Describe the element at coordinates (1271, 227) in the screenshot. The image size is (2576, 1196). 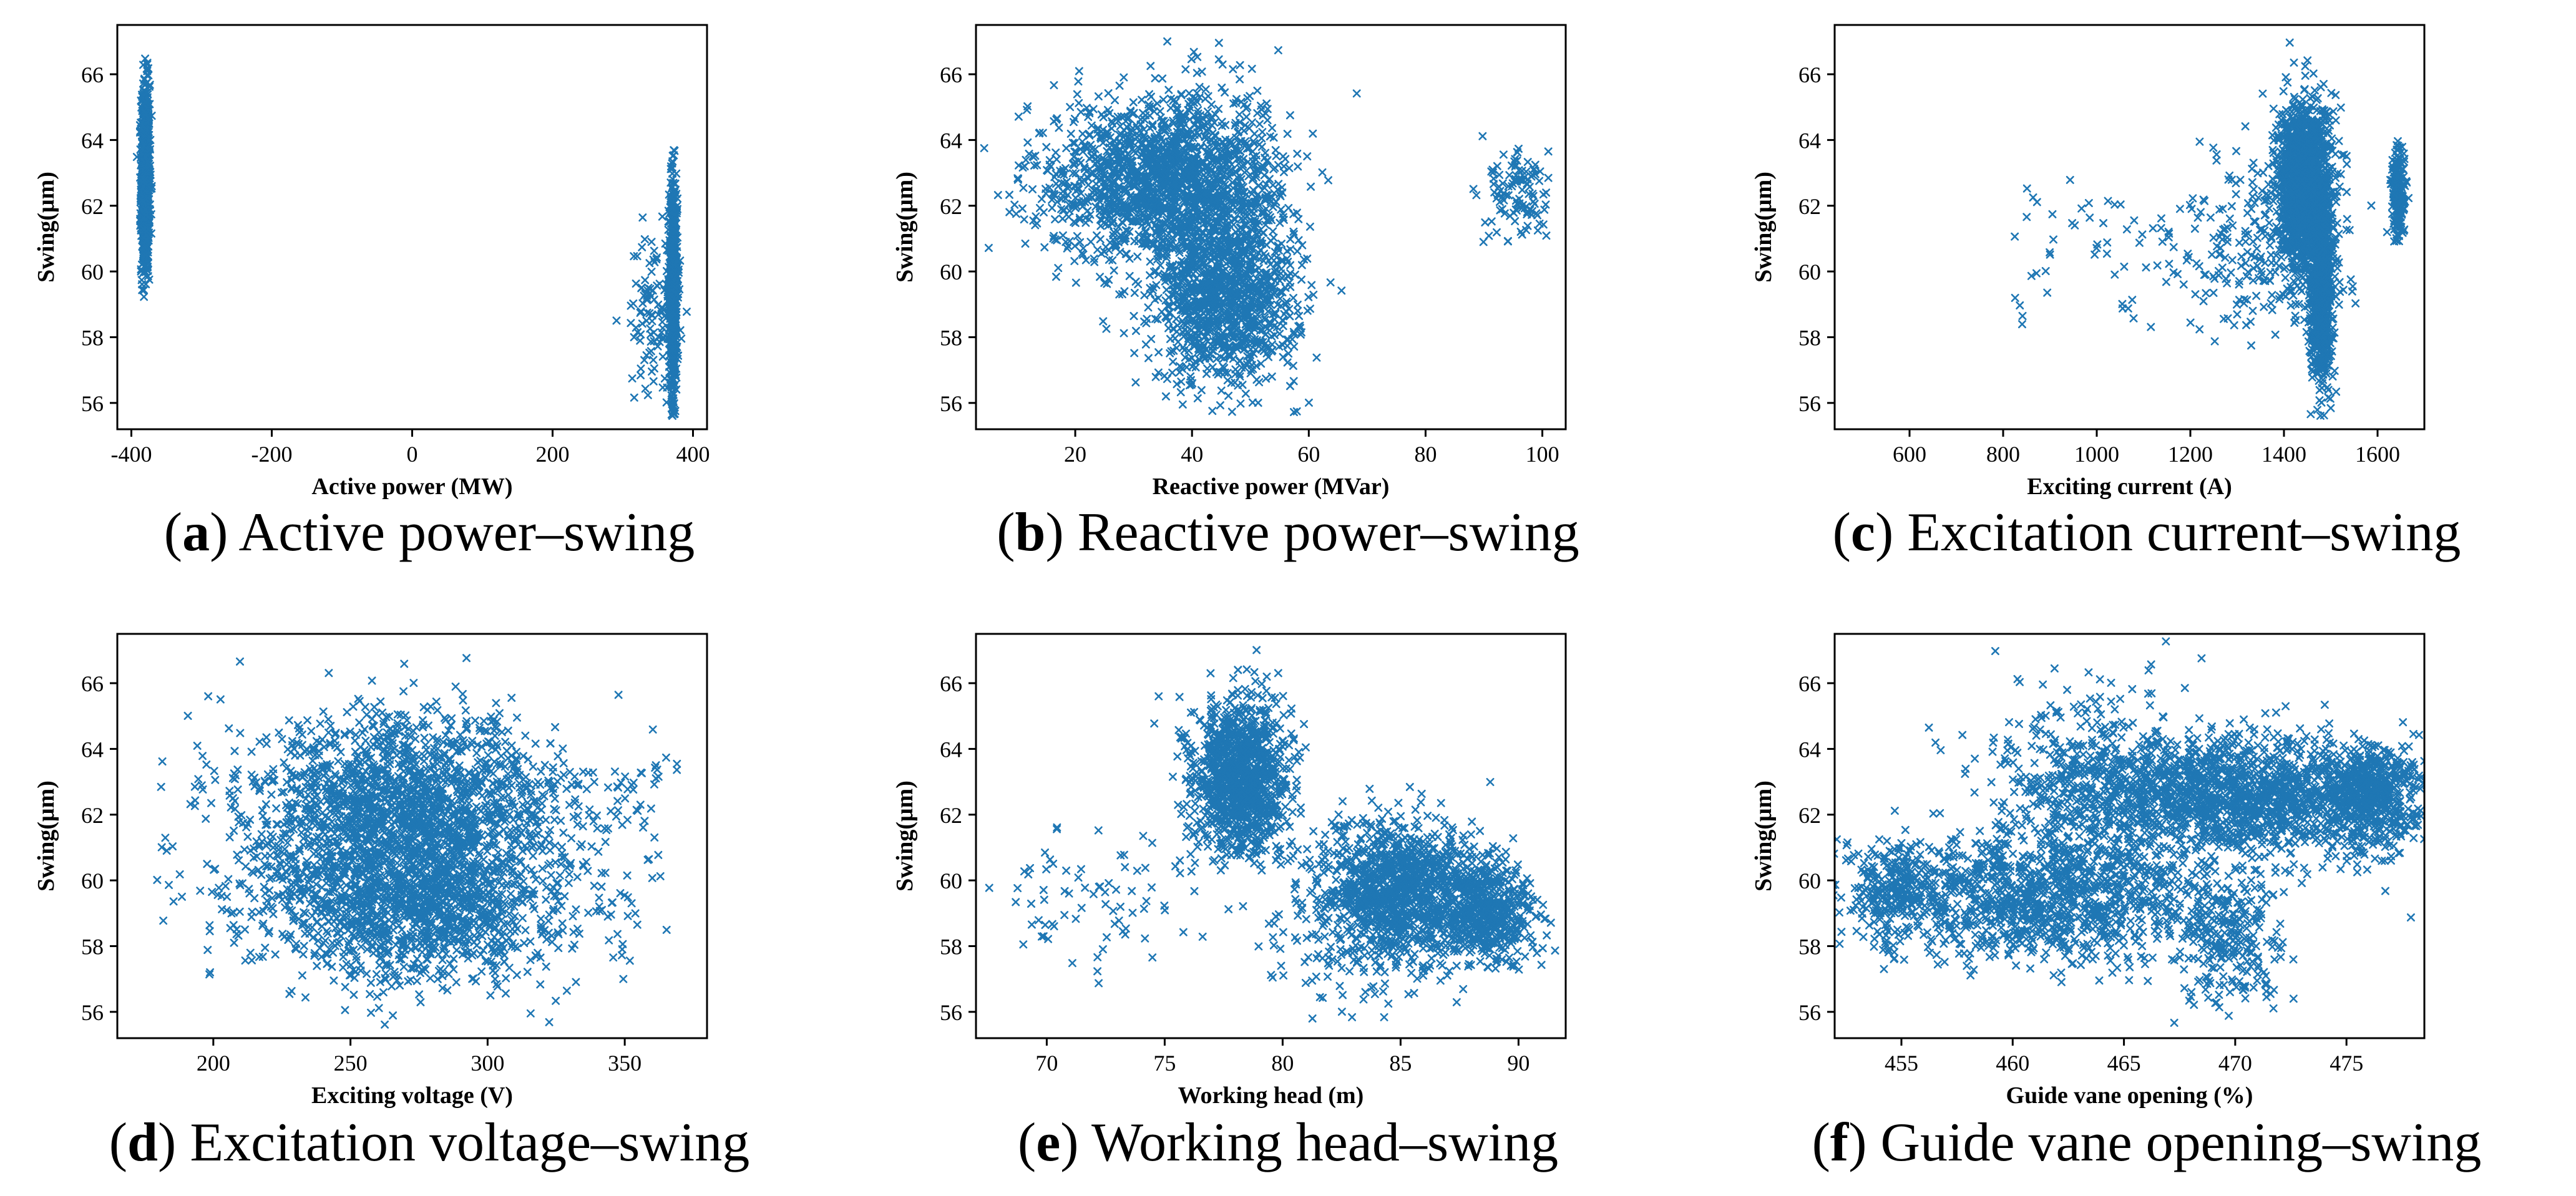
I see `axes-frame` at that location.